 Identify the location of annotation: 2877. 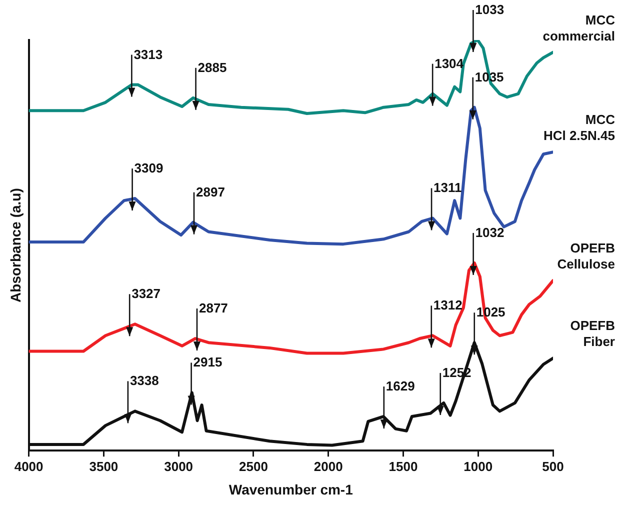
(213, 308).